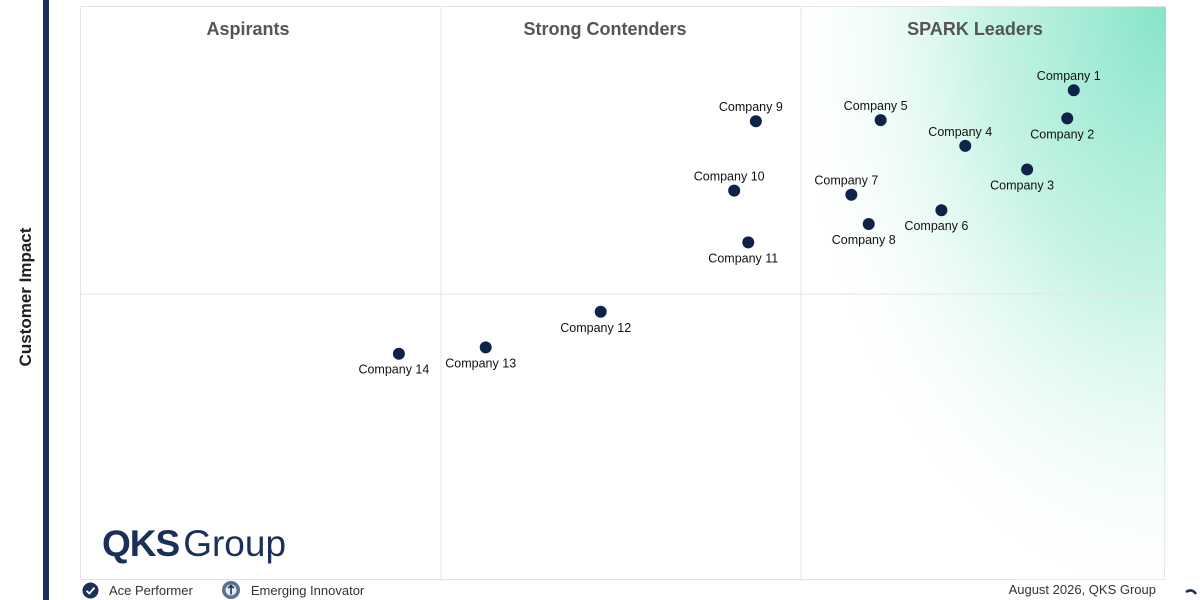 This screenshot has width=1200, height=600. I want to click on point-label-company-5: Company 5, so click(876, 106).